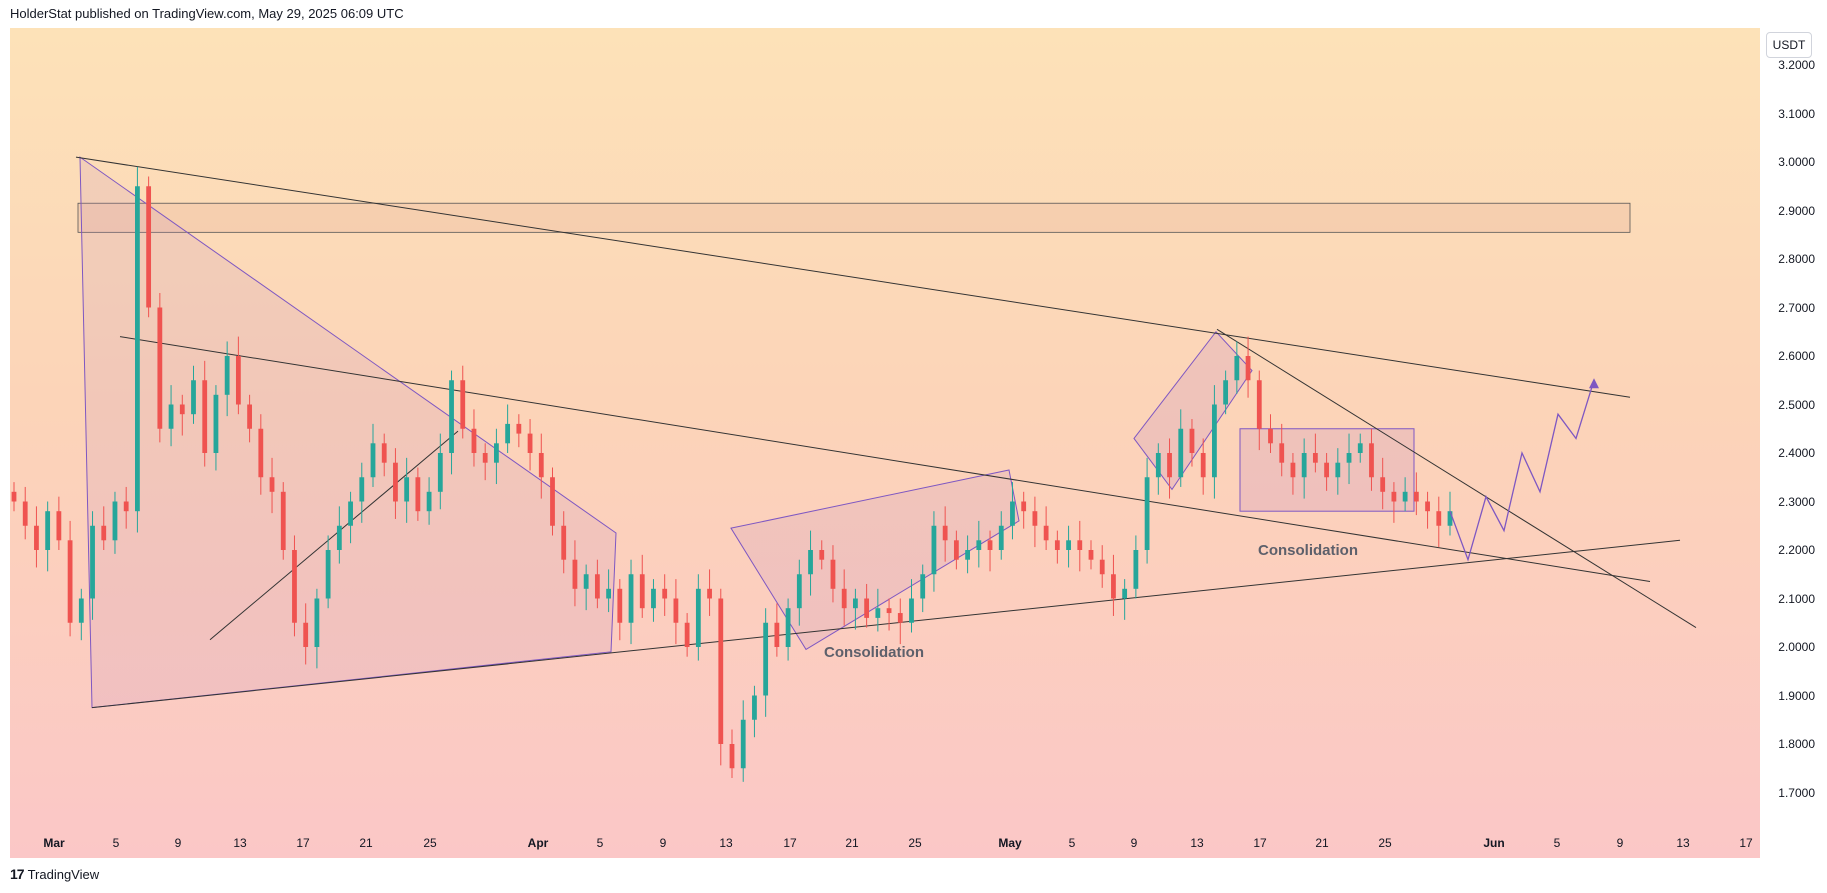 The height and width of the screenshot is (893, 1827). I want to click on price-tick: 3.2000, so click(1796, 65).